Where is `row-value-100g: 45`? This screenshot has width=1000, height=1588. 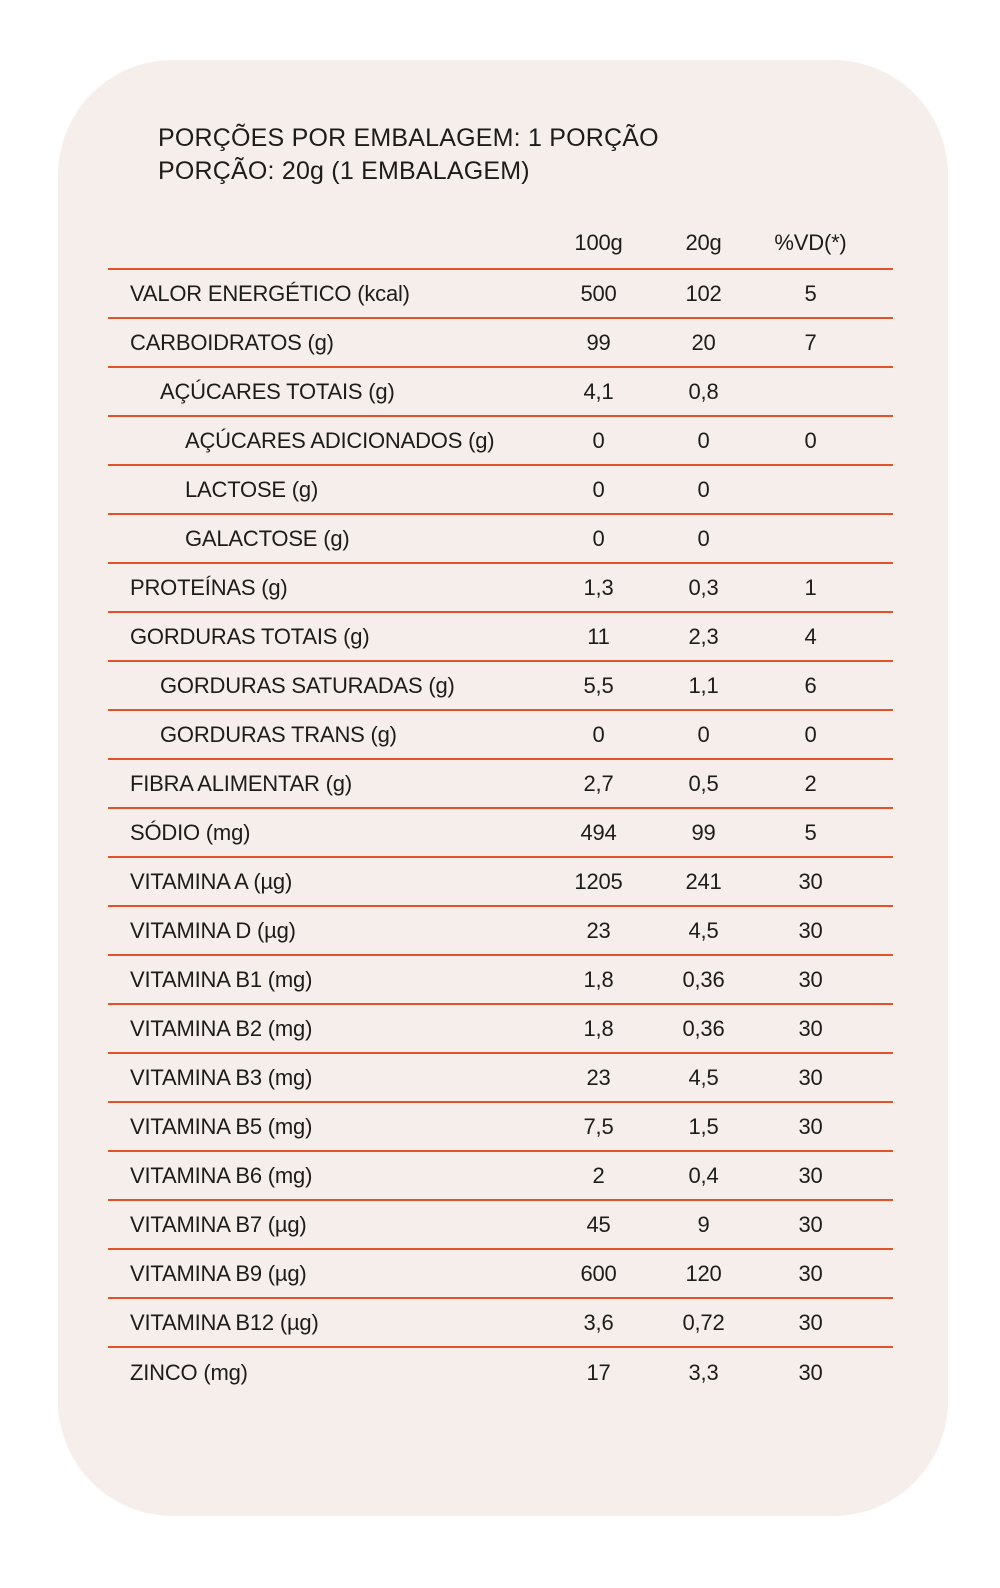 row-value-100g: 45 is located at coordinates (598, 1224).